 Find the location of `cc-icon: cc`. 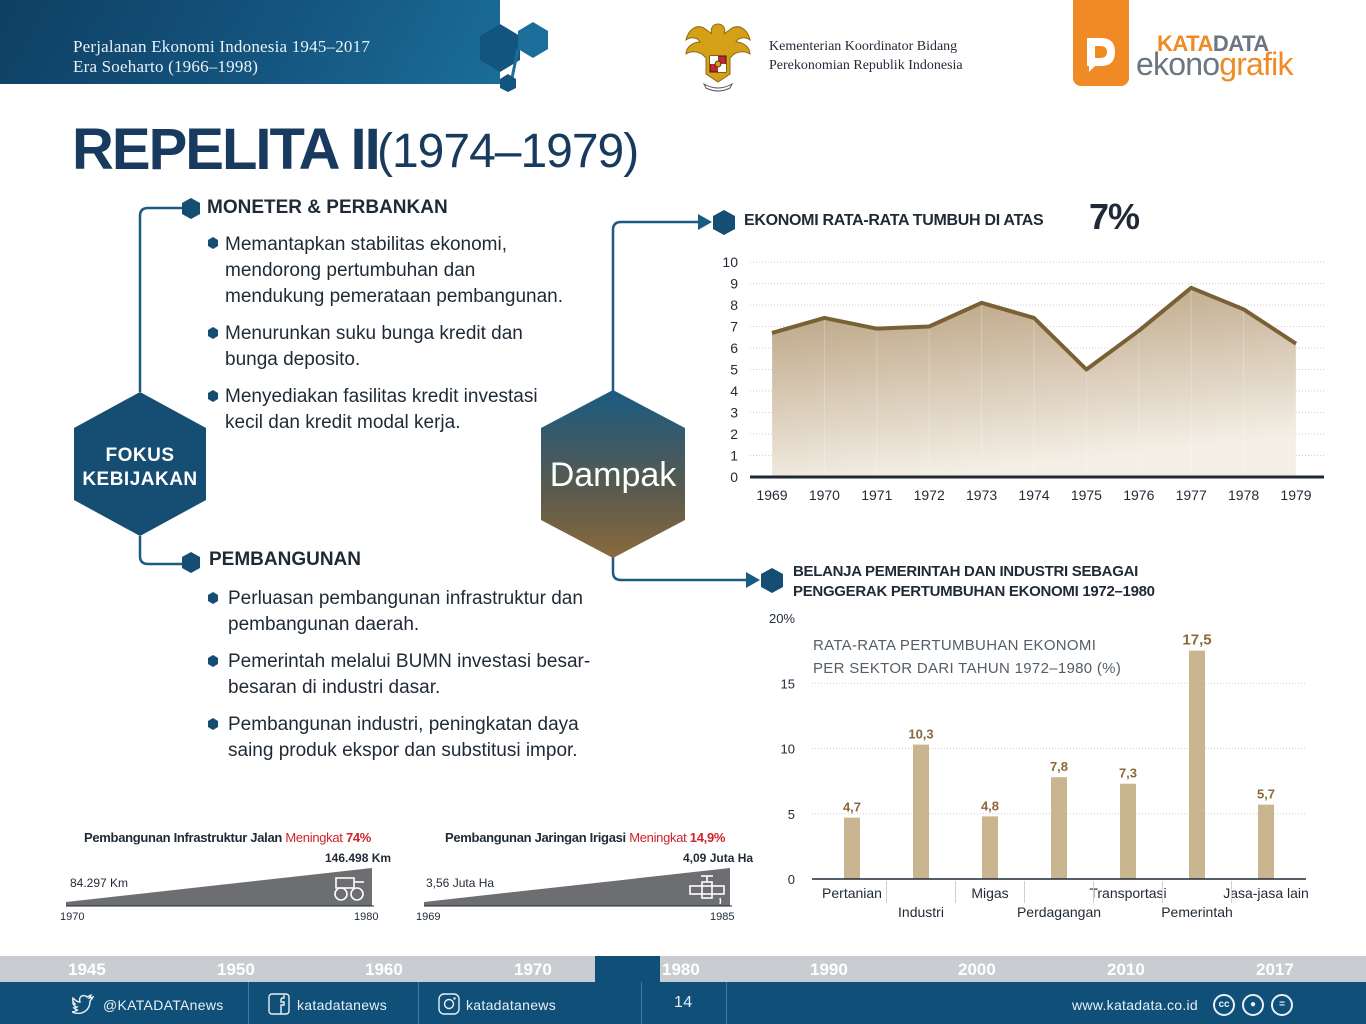

cc-icon: cc is located at coordinates (1224, 1005).